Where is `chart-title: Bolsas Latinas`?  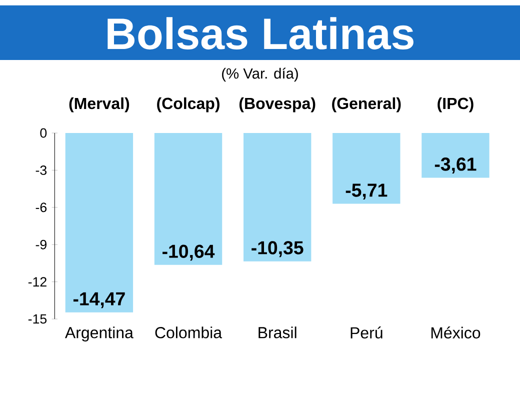
chart-title: Bolsas Latinas is located at coordinates (261, 33).